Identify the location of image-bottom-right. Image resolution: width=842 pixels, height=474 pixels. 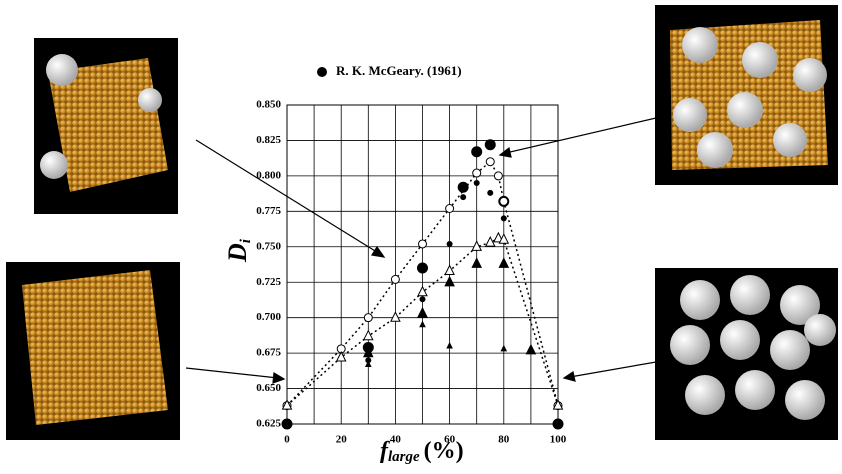
(746, 354).